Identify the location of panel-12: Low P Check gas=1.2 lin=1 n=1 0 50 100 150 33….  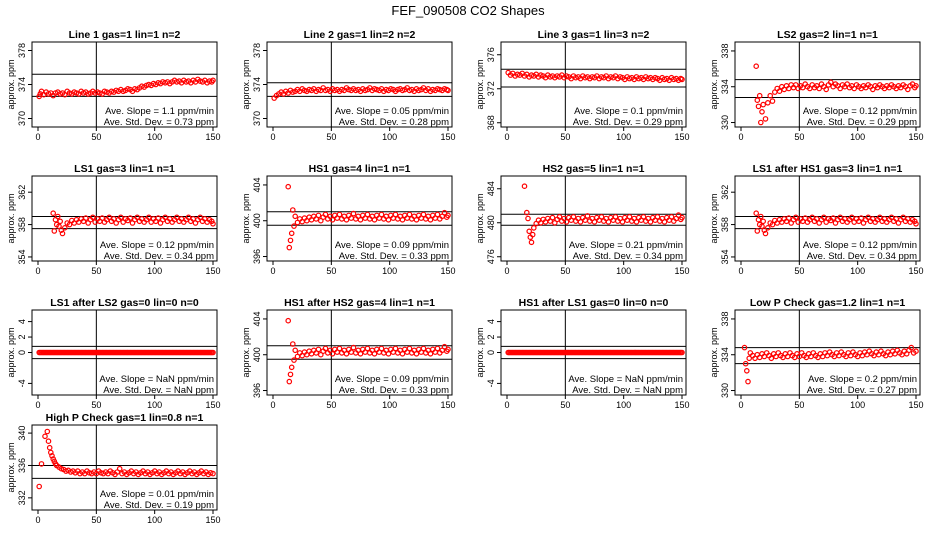
(816, 353).